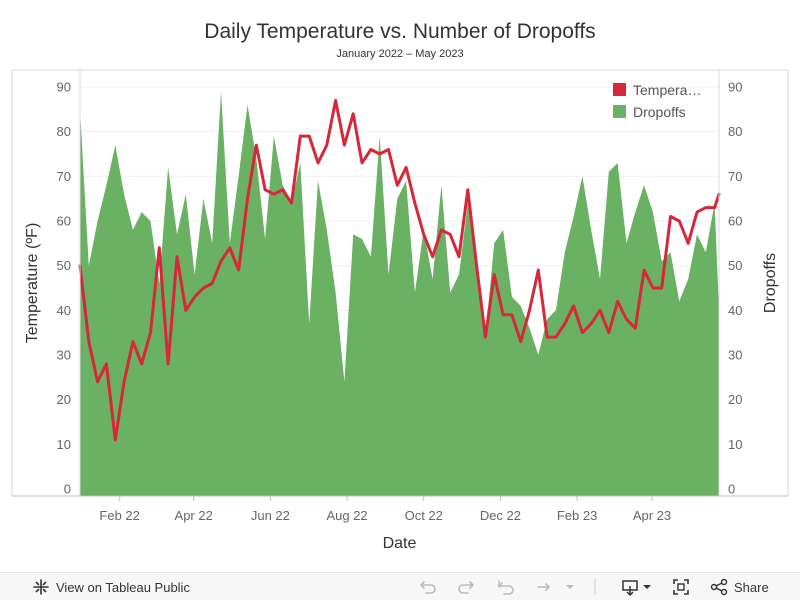 The height and width of the screenshot is (600, 800). Describe the element at coordinates (67, 489) in the screenshot. I see `y-tick-label-left: 0` at that location.